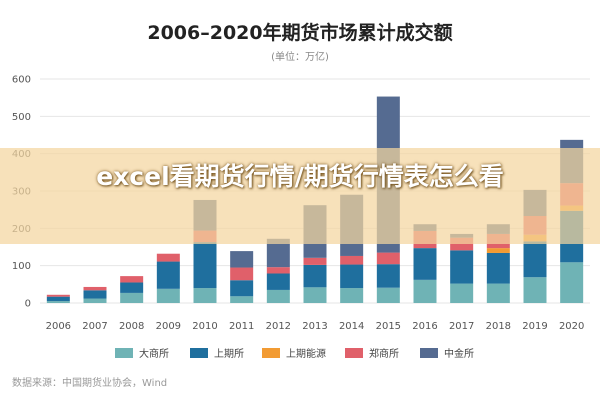 The image size is (600, 400). I want to click on source-note: 数据来源：中国期货业协会，Wind, so click(89, 382).